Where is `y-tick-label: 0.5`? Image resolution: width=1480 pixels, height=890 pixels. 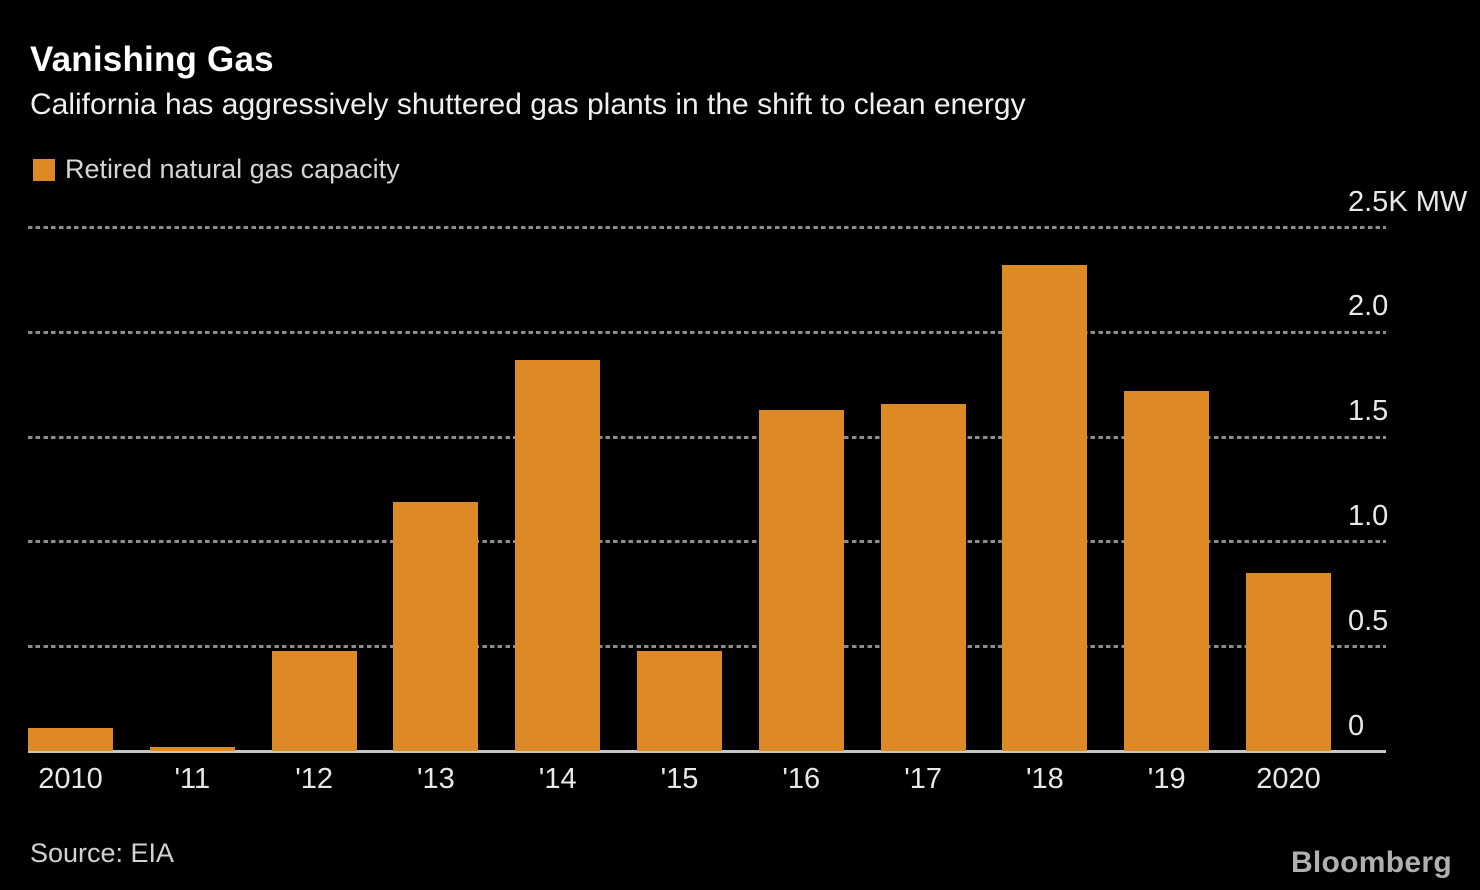
y-tick-label: 0.5 is located at coordinates (1368, 620).